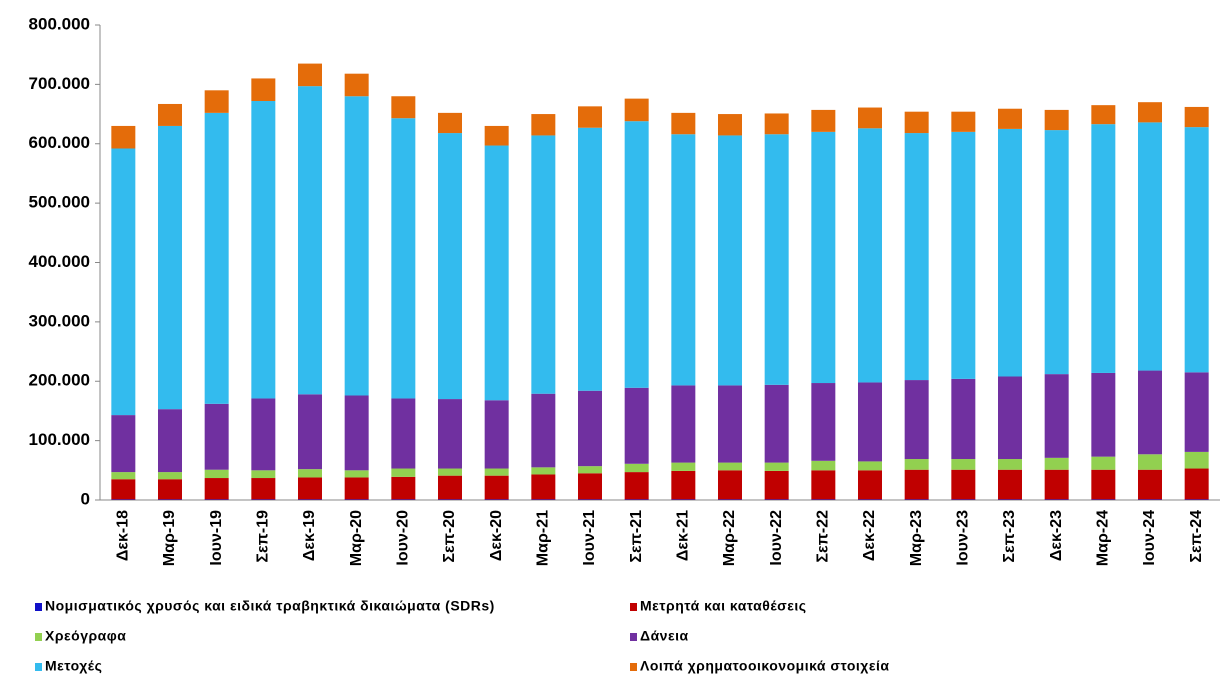 The image size is (1224, 680). Describe the element at coordinates (59, 23) in the screenshot. I see `y-tick-label: 800.000` at that location.